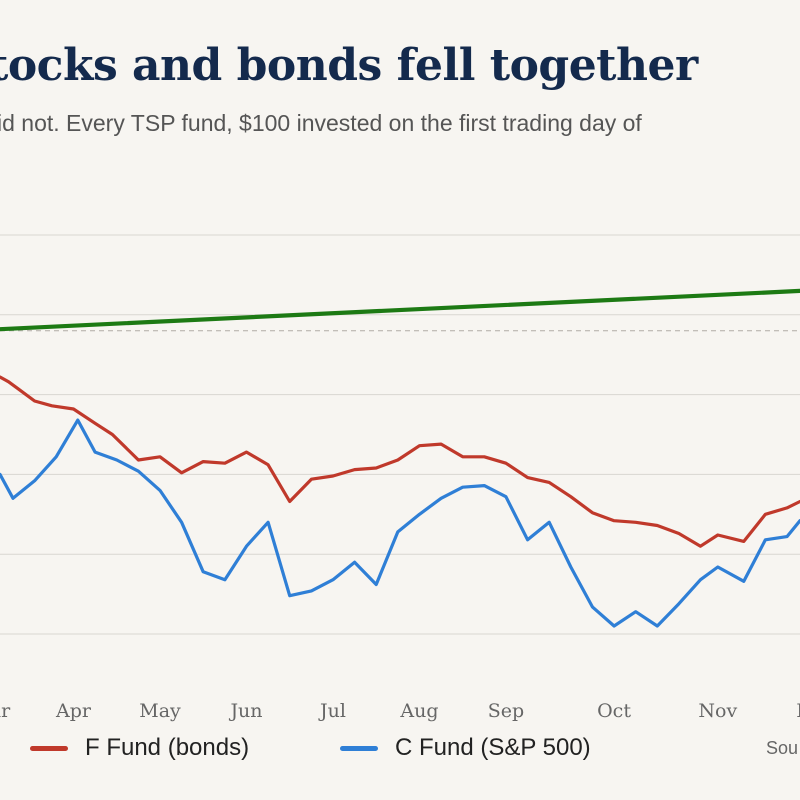  Describe the element at coordinates (5, 711) in the screenshot. I see `x-tick-label: ar` at that location.